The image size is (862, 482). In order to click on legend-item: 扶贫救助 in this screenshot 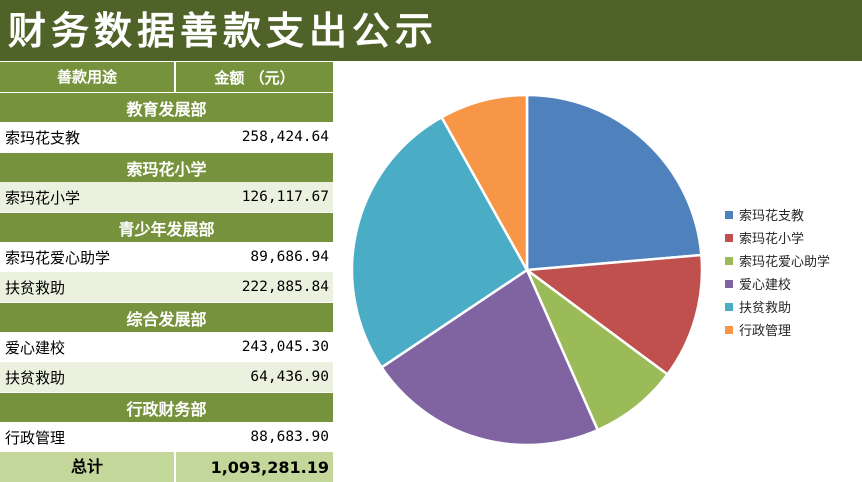, I will do `click(777, 306)`.